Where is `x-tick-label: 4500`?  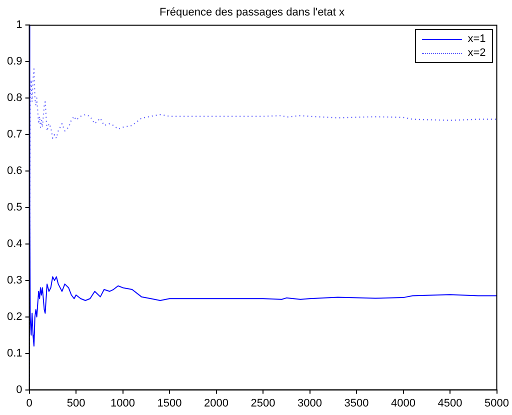
x-tick-label: 4500 is located at coordinates (450, 403).